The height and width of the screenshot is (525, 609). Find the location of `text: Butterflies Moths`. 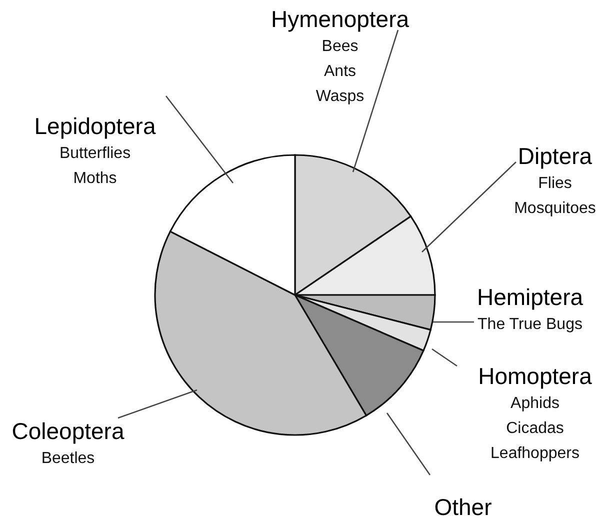

text: Butterflies Moths is located at coordinates (95, 166).